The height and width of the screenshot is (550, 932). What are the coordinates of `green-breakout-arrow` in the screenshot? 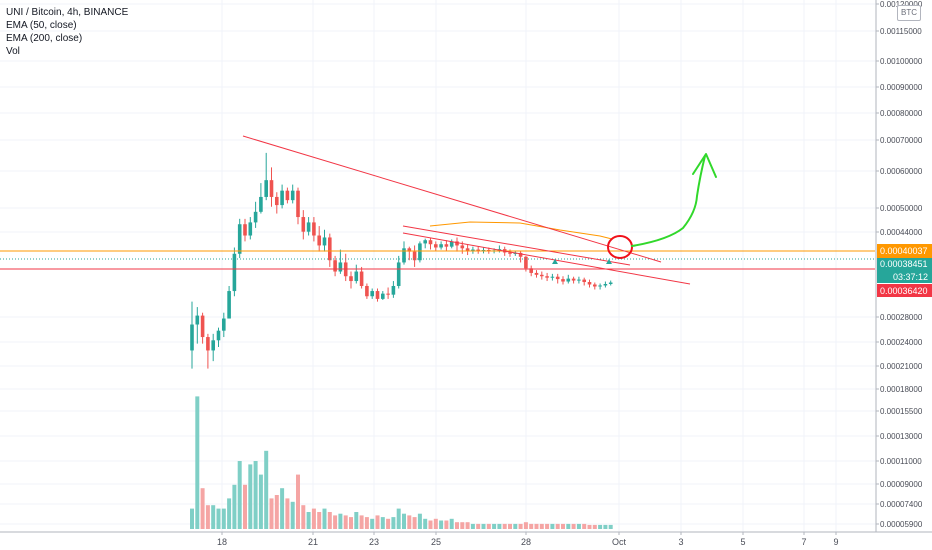 It's located at (668, 201).